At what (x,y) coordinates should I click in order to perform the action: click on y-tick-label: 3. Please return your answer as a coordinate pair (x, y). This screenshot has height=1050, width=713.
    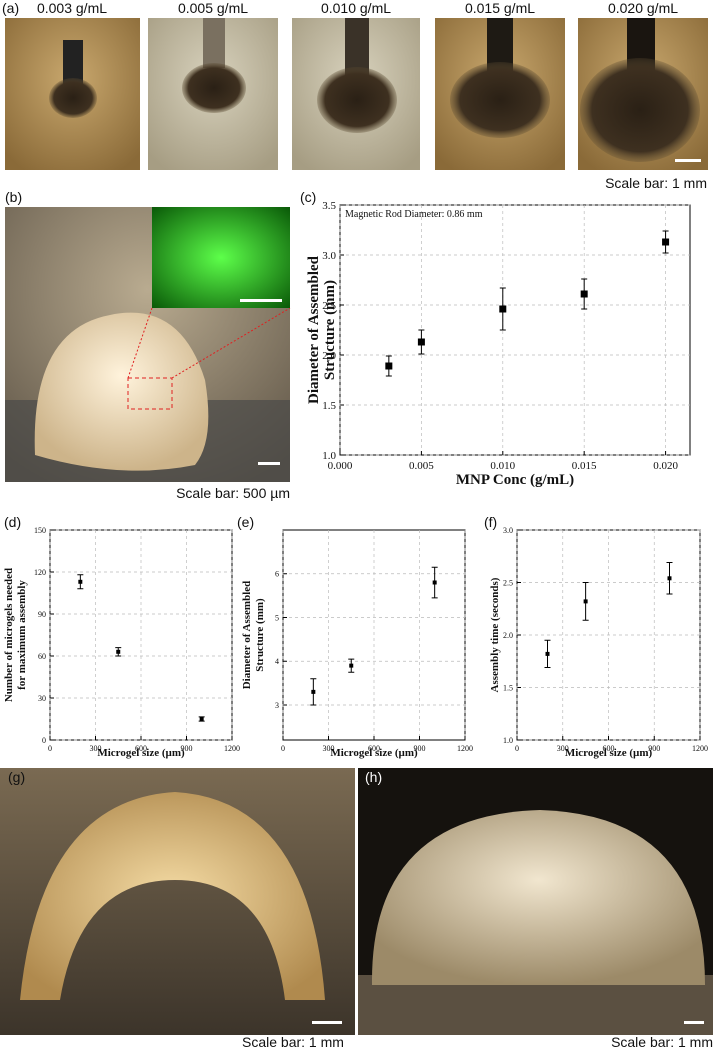
    Looking at the image, I should click on (277, 705).